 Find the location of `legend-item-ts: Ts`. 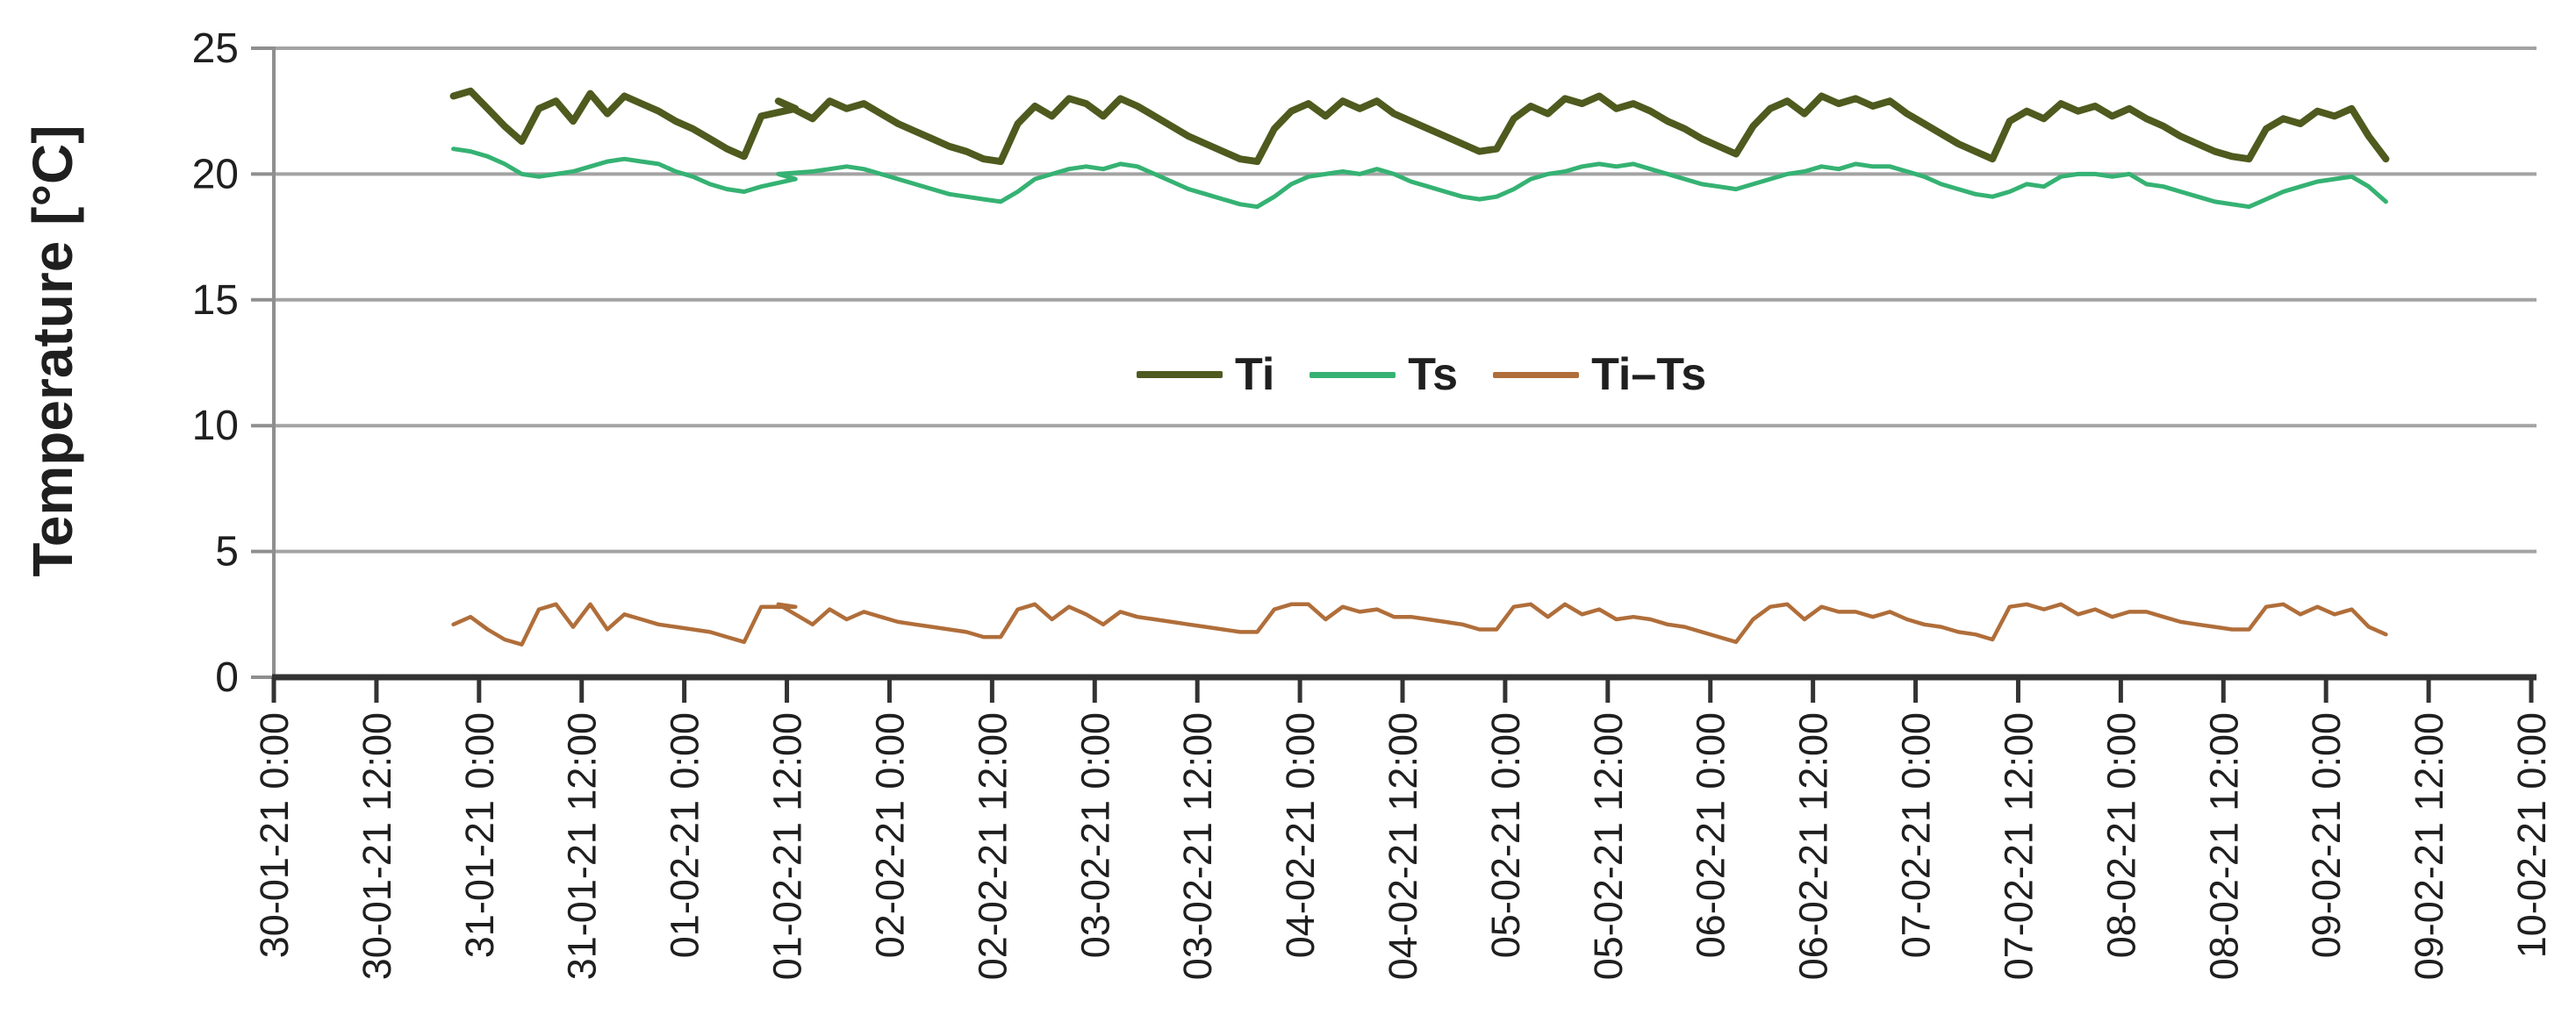

legend-item-ts: Ts is located at coordinates (1384, 374).